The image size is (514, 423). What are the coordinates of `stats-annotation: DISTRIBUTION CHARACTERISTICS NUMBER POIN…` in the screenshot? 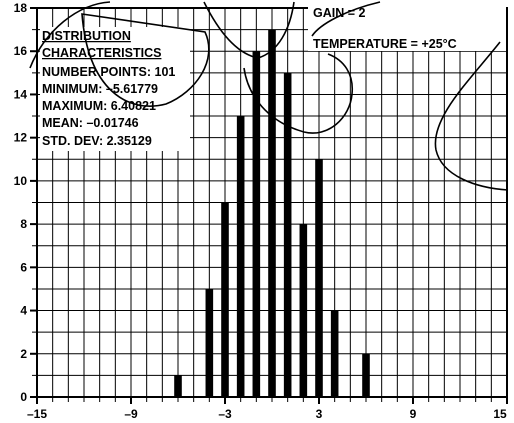 It's located at (115, 89).